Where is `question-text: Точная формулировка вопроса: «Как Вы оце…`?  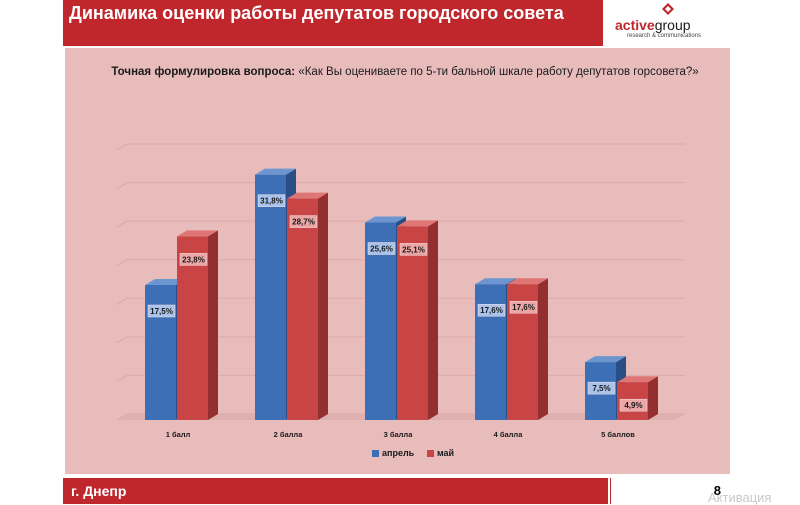
question-text: Точная формулировка вопроса: «Как Вы оце… is located at coordinates (405, 72).